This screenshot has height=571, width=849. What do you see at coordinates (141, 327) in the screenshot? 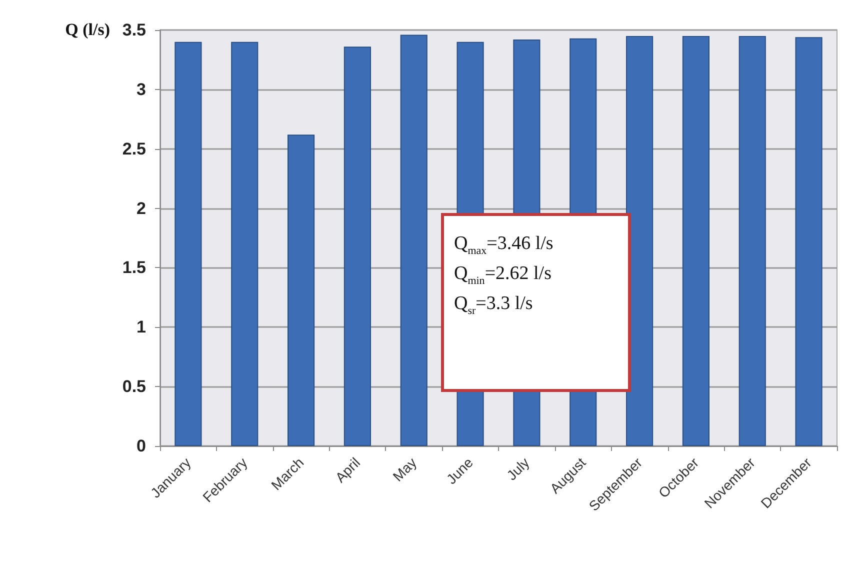
I see `y-tick-label: 1` at bounding box center [141, 327].